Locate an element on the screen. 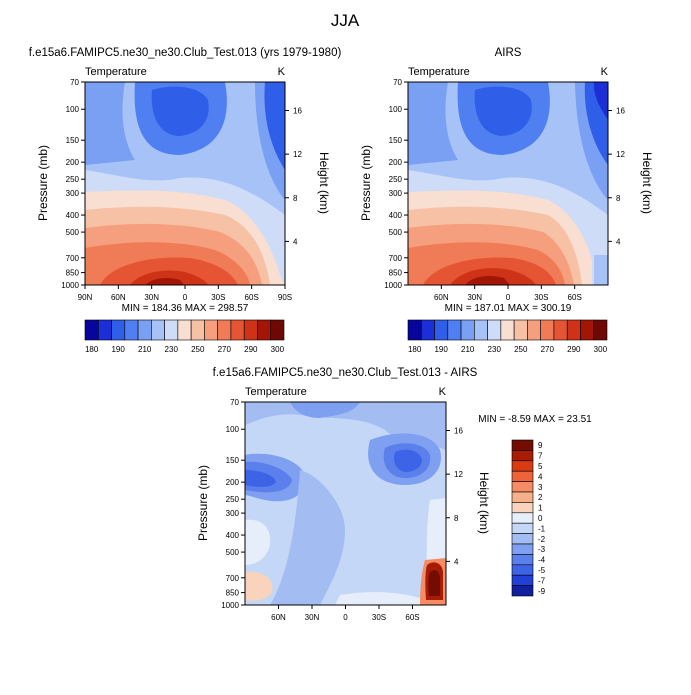 The height and width of the screenshot is (695, 691). panel-model-ylabel: Pressure (mb) is located at coordinates (43, 183).